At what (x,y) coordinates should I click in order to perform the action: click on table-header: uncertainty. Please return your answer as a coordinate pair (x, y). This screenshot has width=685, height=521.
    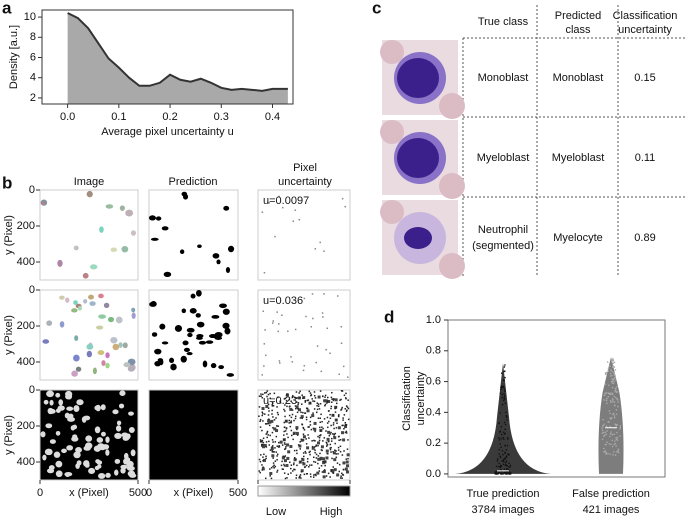
    Looking at the image, I should click on (645, 30).